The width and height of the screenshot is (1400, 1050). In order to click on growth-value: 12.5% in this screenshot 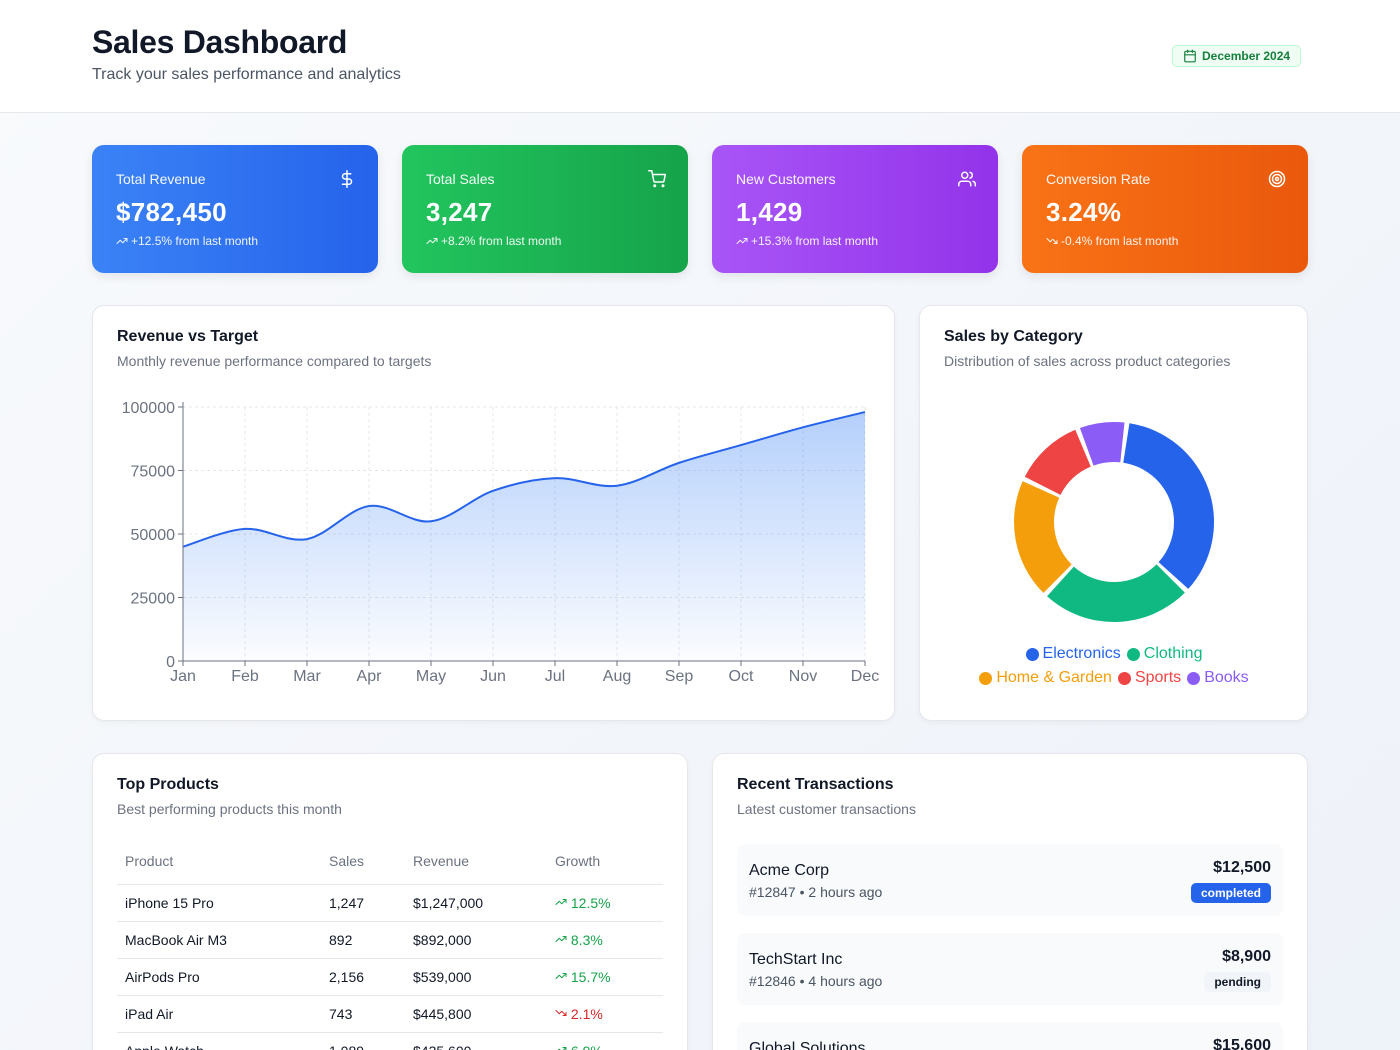, I will do `click(590, 902)`.